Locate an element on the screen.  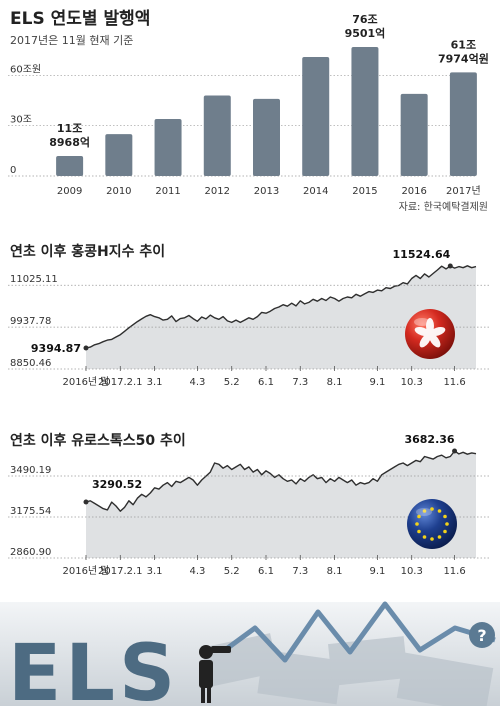
bar-2015 is located at coordinates (365, 111).